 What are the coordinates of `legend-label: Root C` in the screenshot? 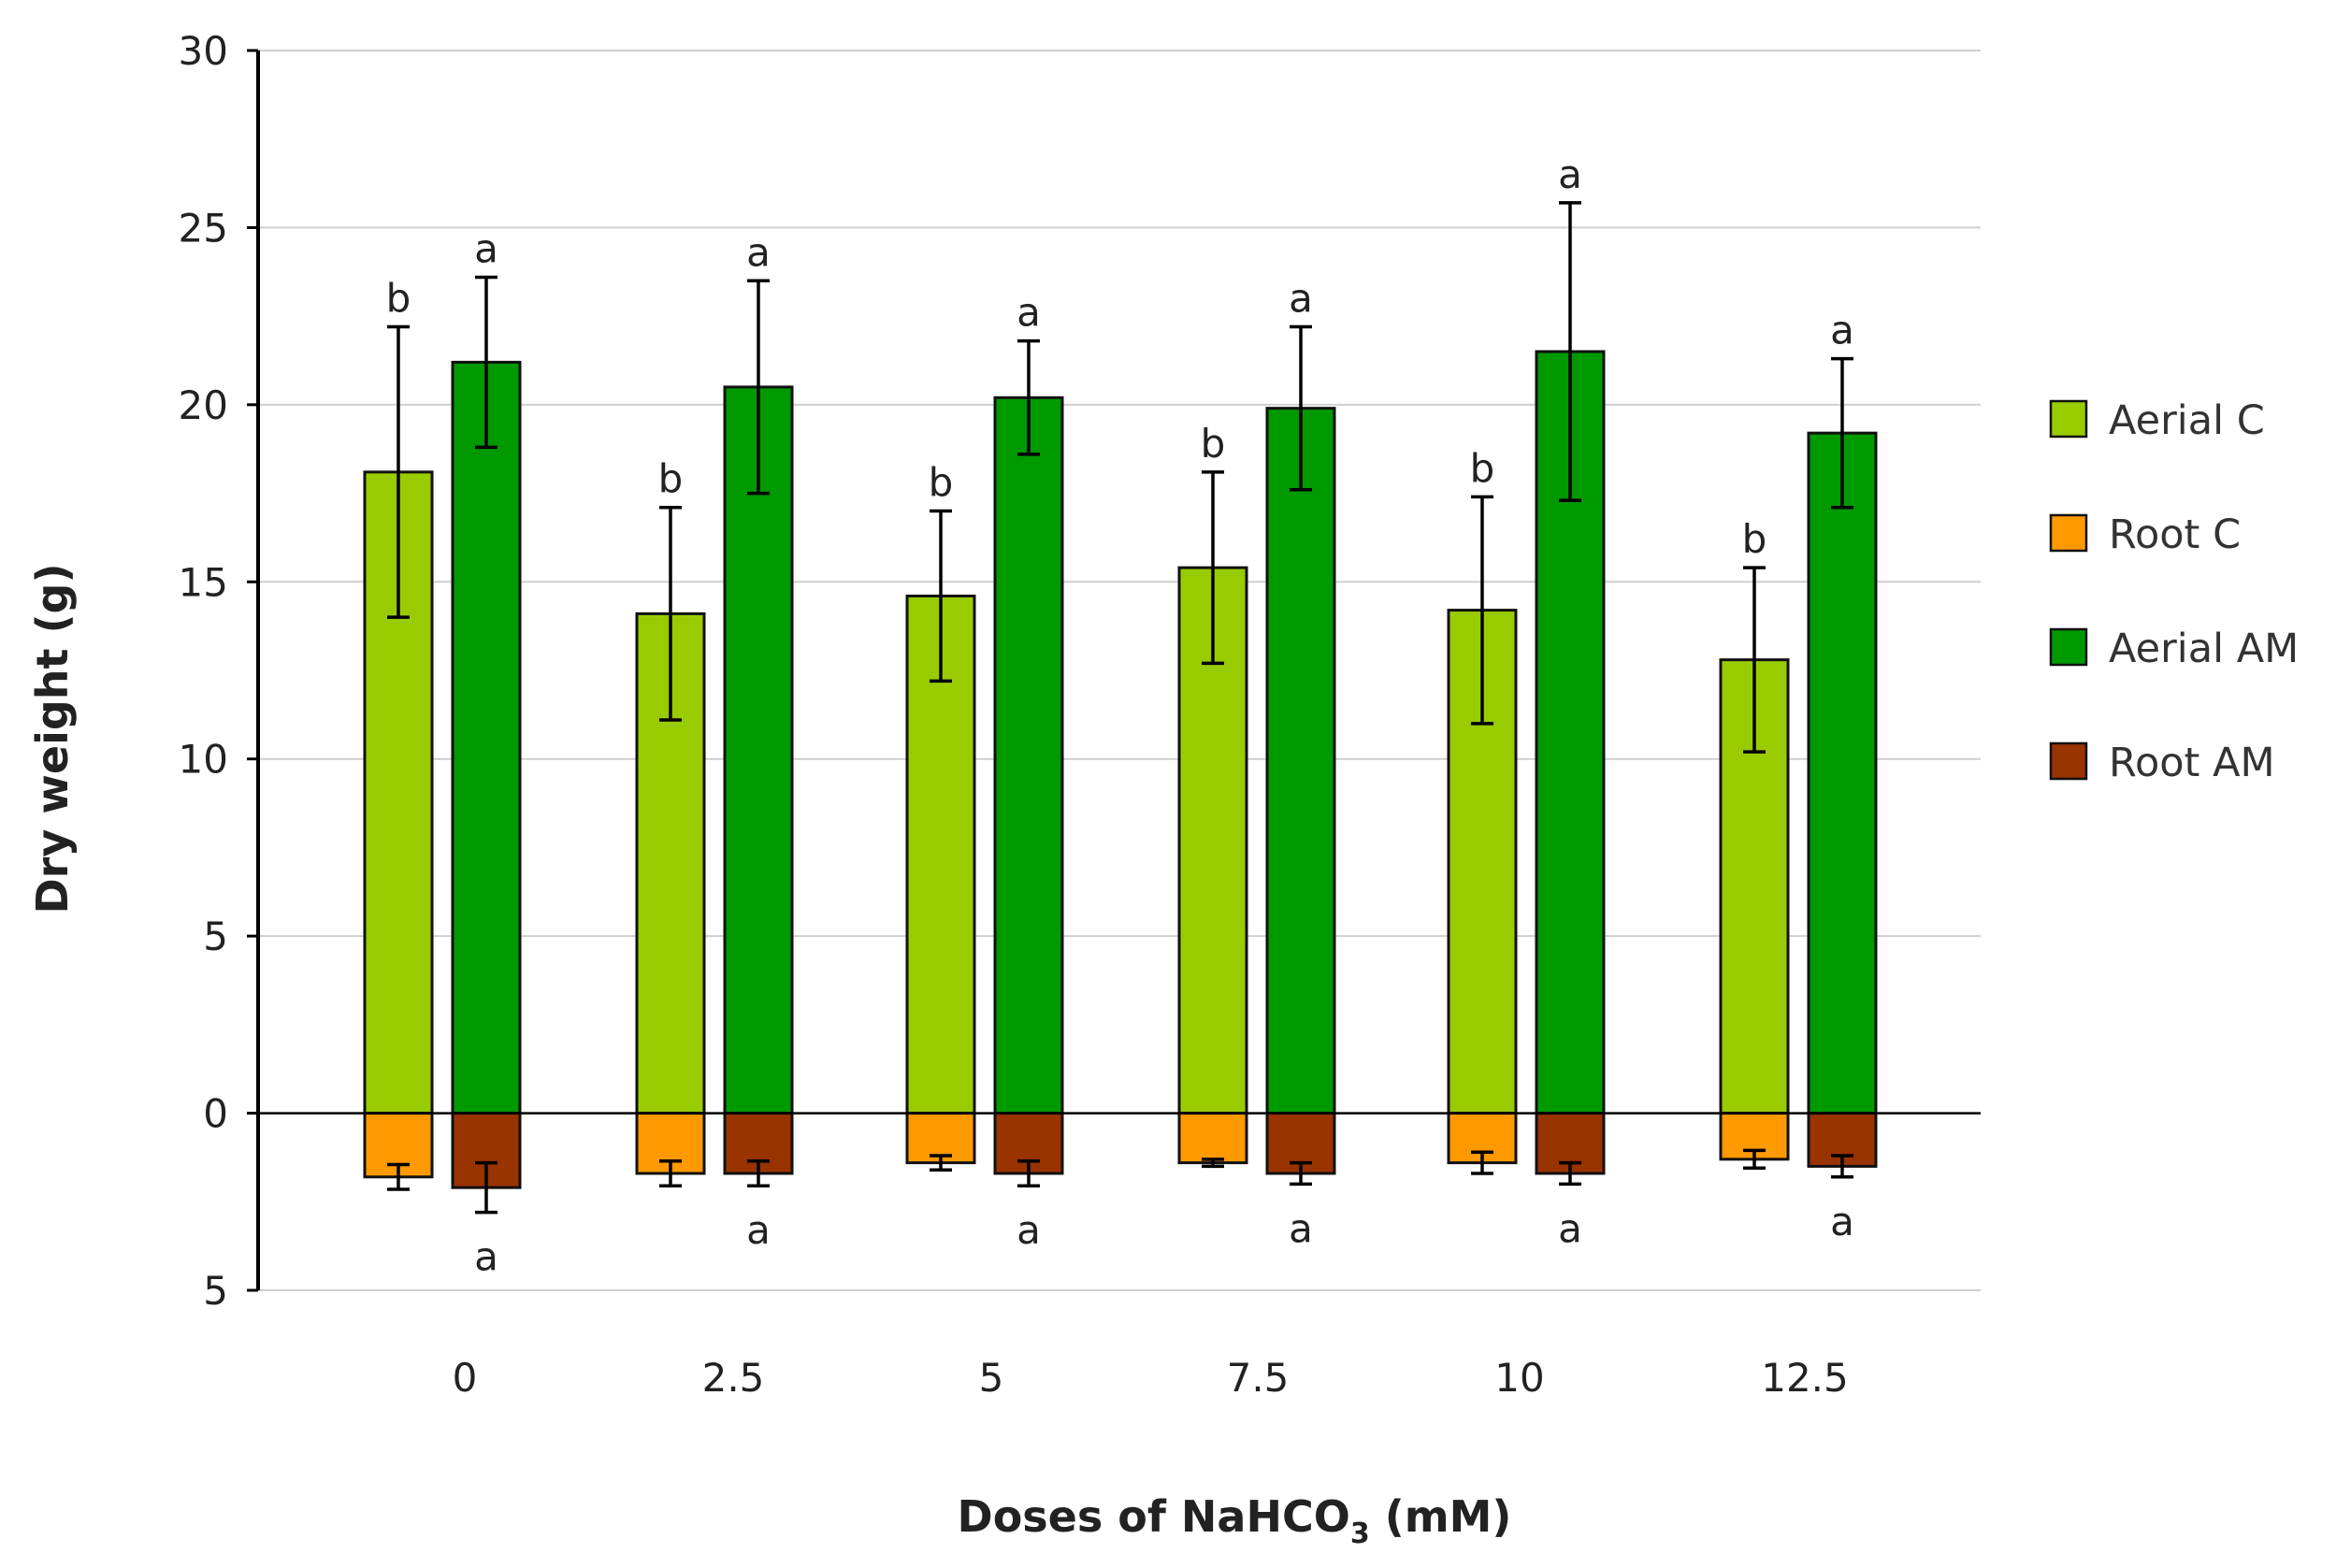 It's located at (2175, 534).